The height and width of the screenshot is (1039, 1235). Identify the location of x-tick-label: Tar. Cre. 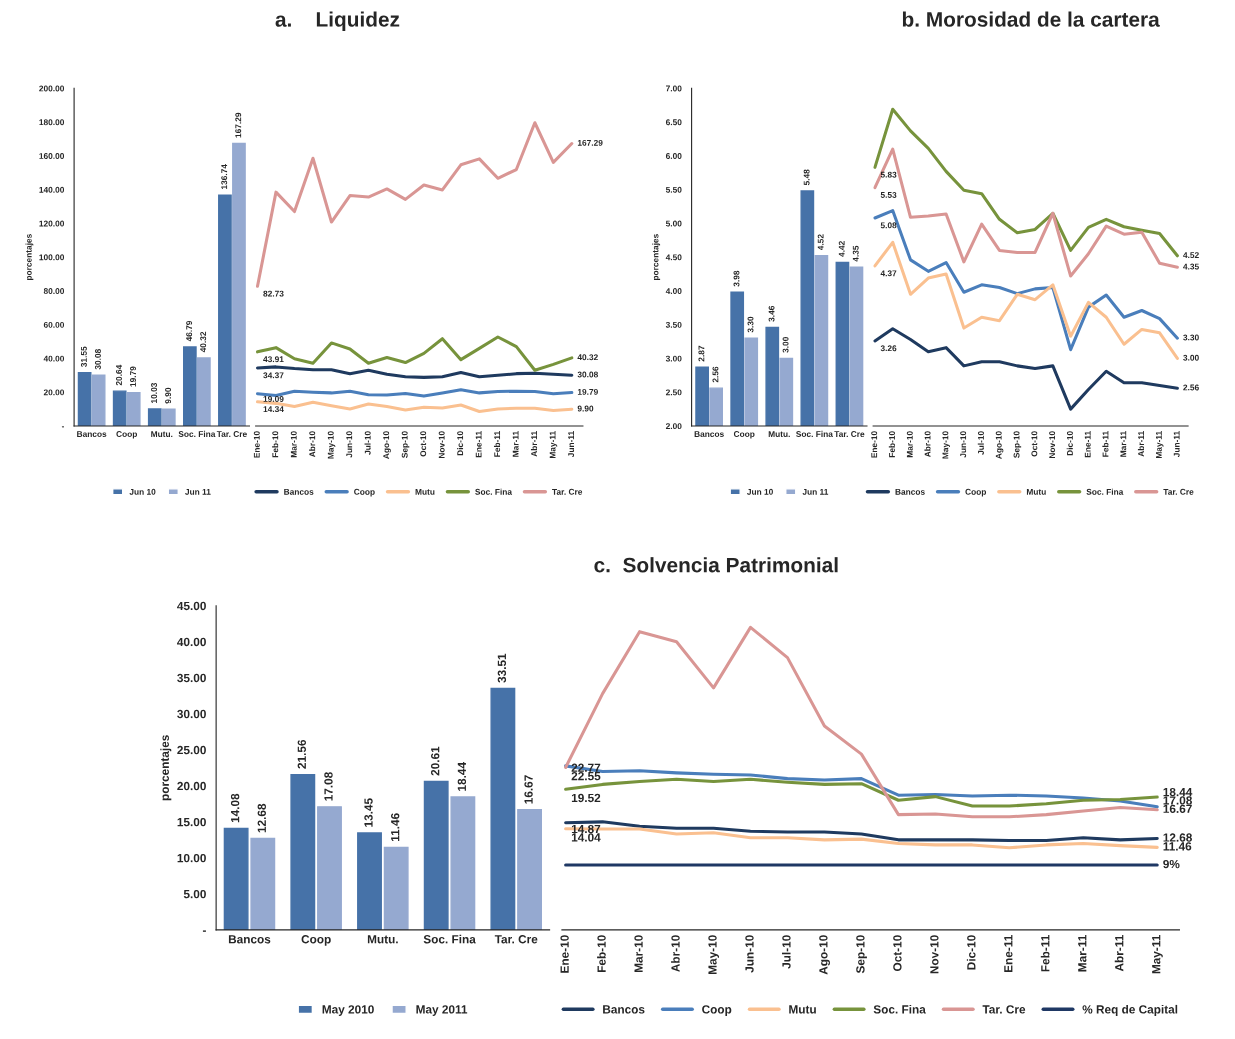
(849, 434).